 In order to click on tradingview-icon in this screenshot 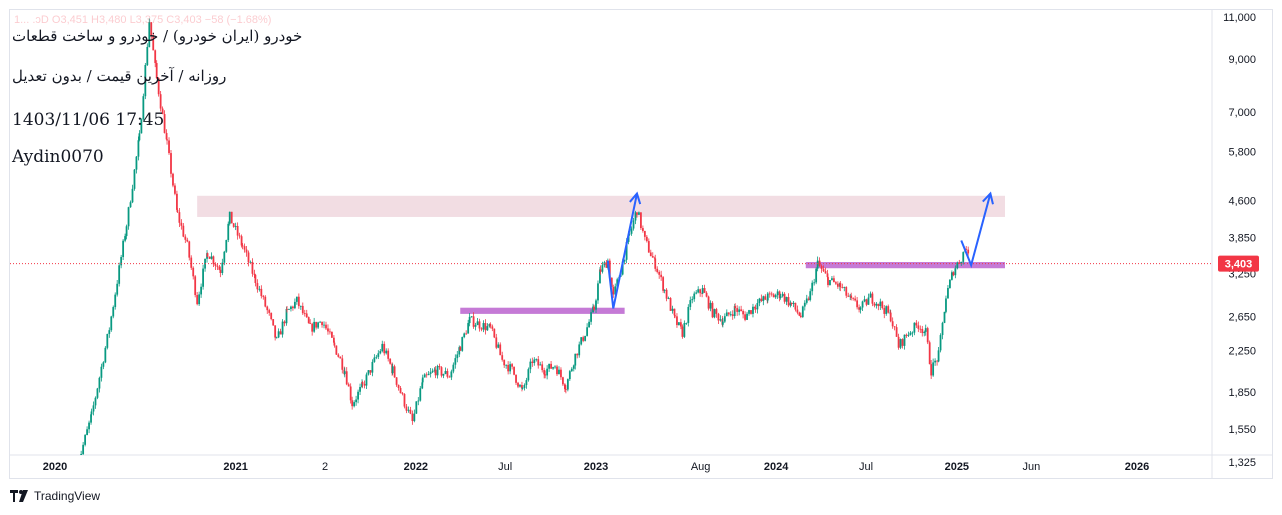, I will do `click(19, 496)`.